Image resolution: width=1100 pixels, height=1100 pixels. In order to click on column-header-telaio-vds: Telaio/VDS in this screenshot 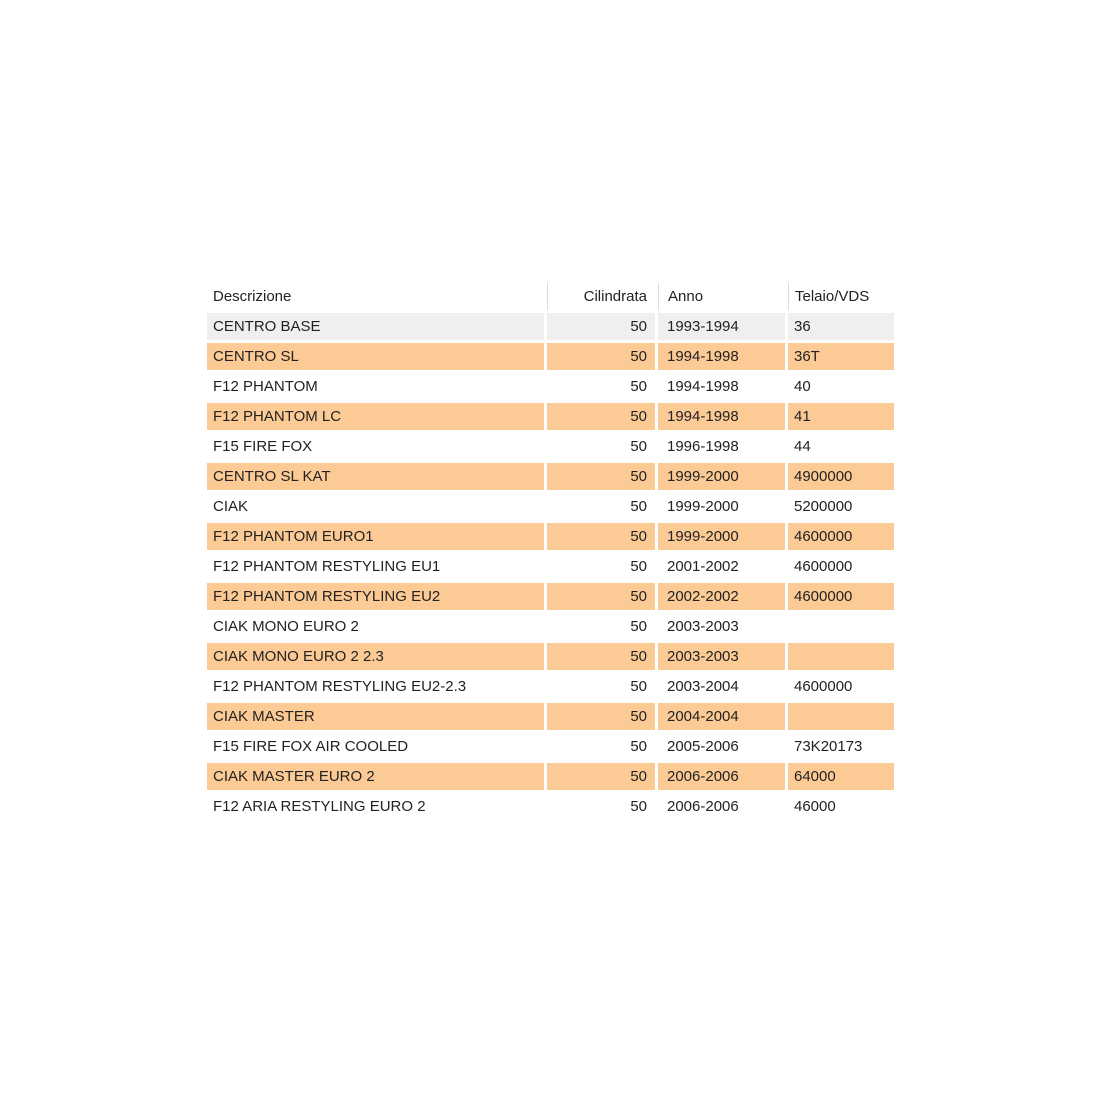, I will do `click(841, 296)`.